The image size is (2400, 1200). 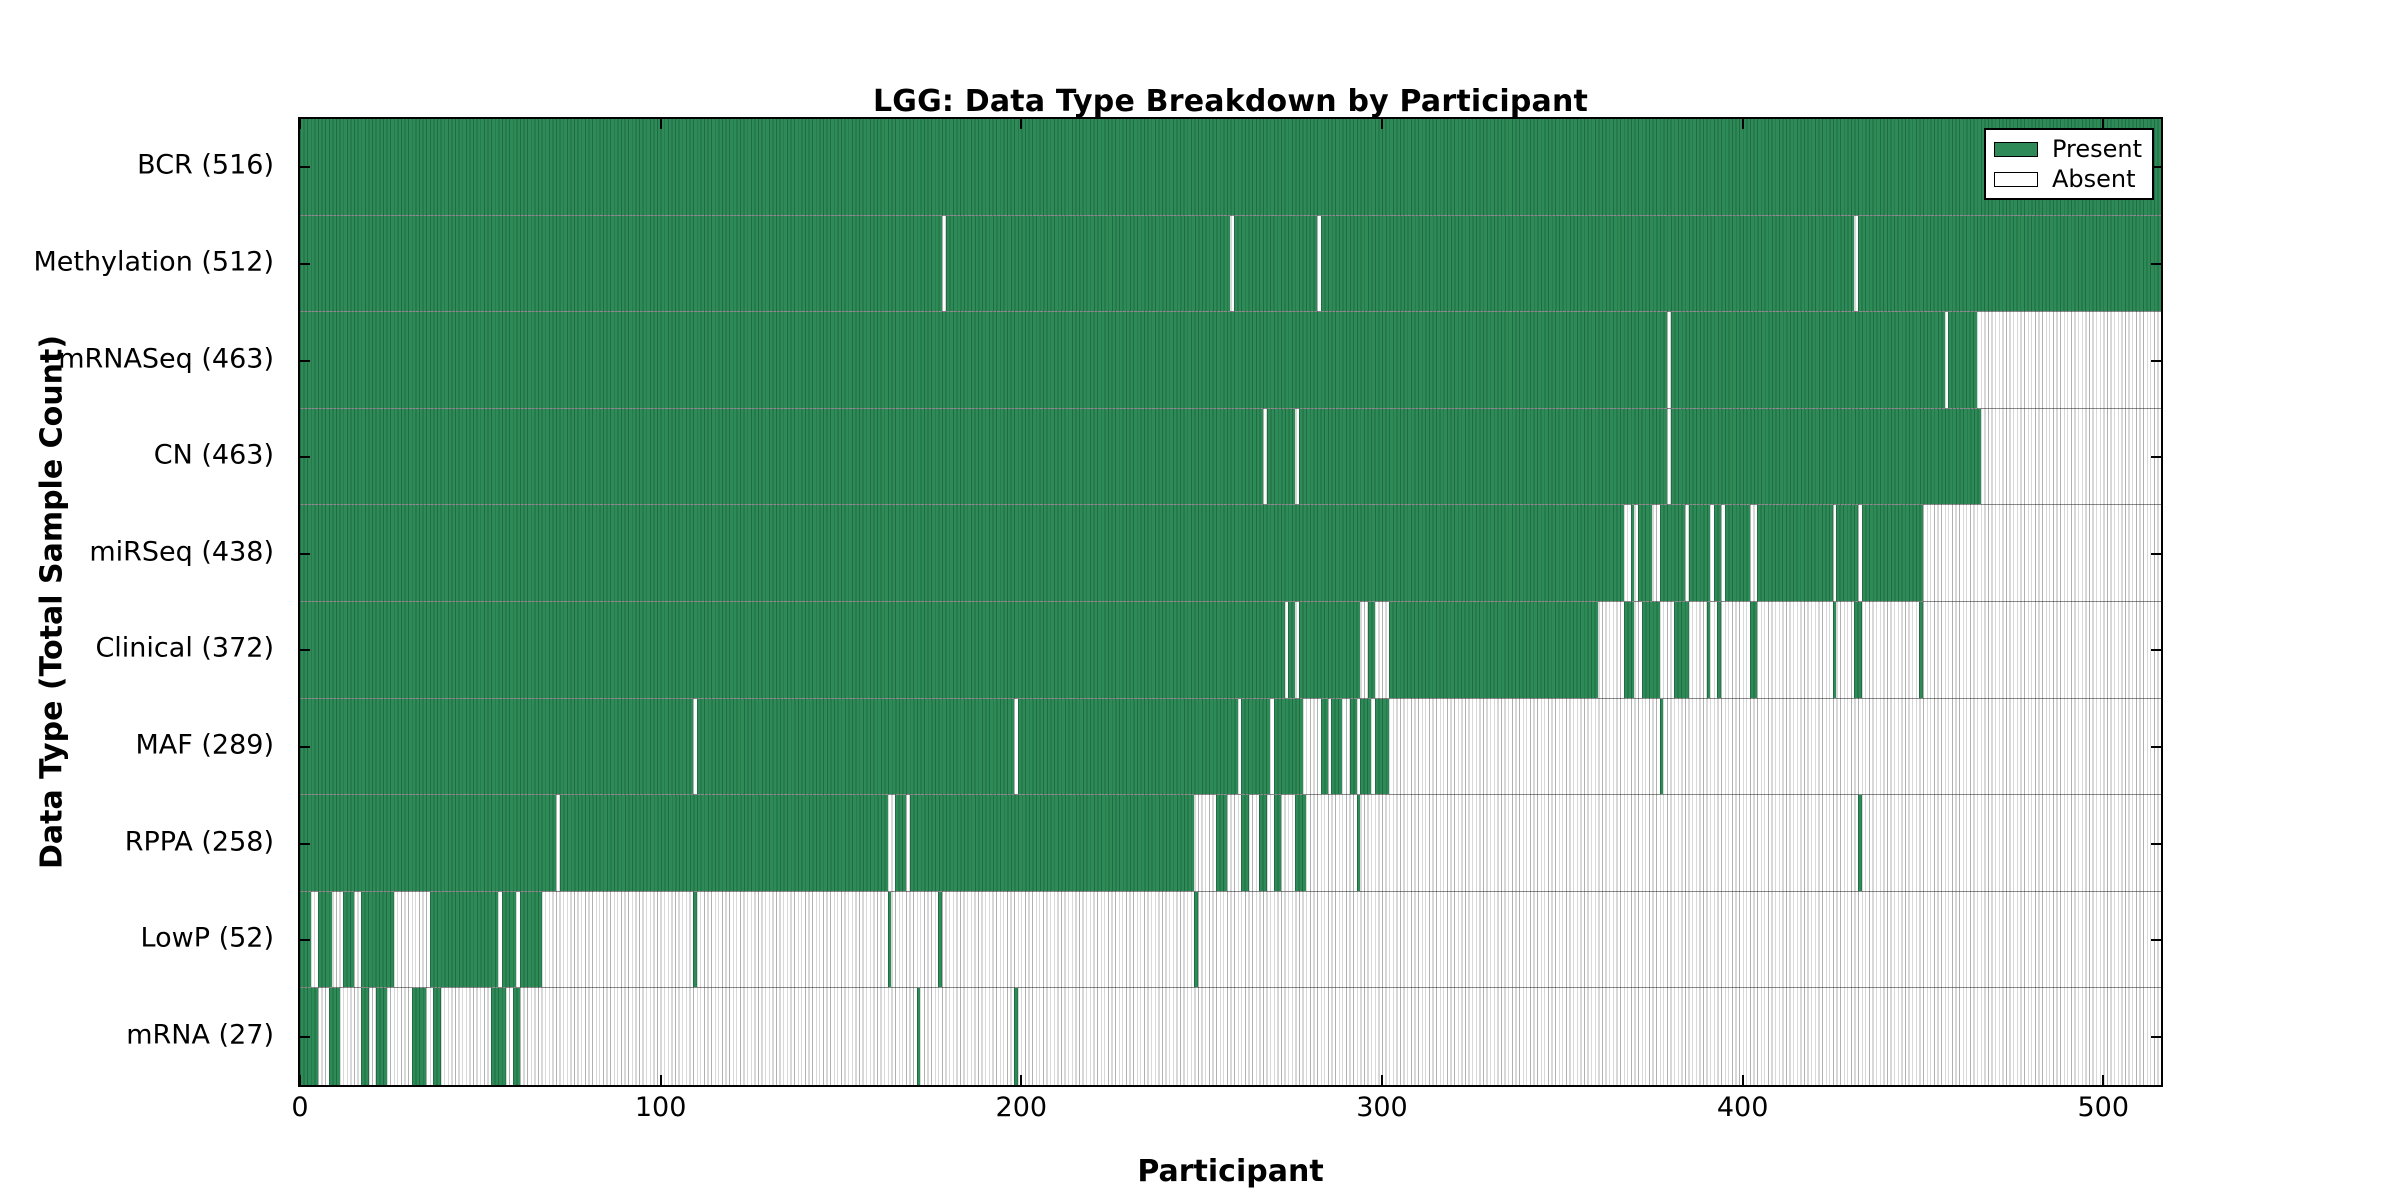 What do you see at coordinates (1230, 457) in the screenshot?
I see `row-cn` at bounding box center [1230, 457].